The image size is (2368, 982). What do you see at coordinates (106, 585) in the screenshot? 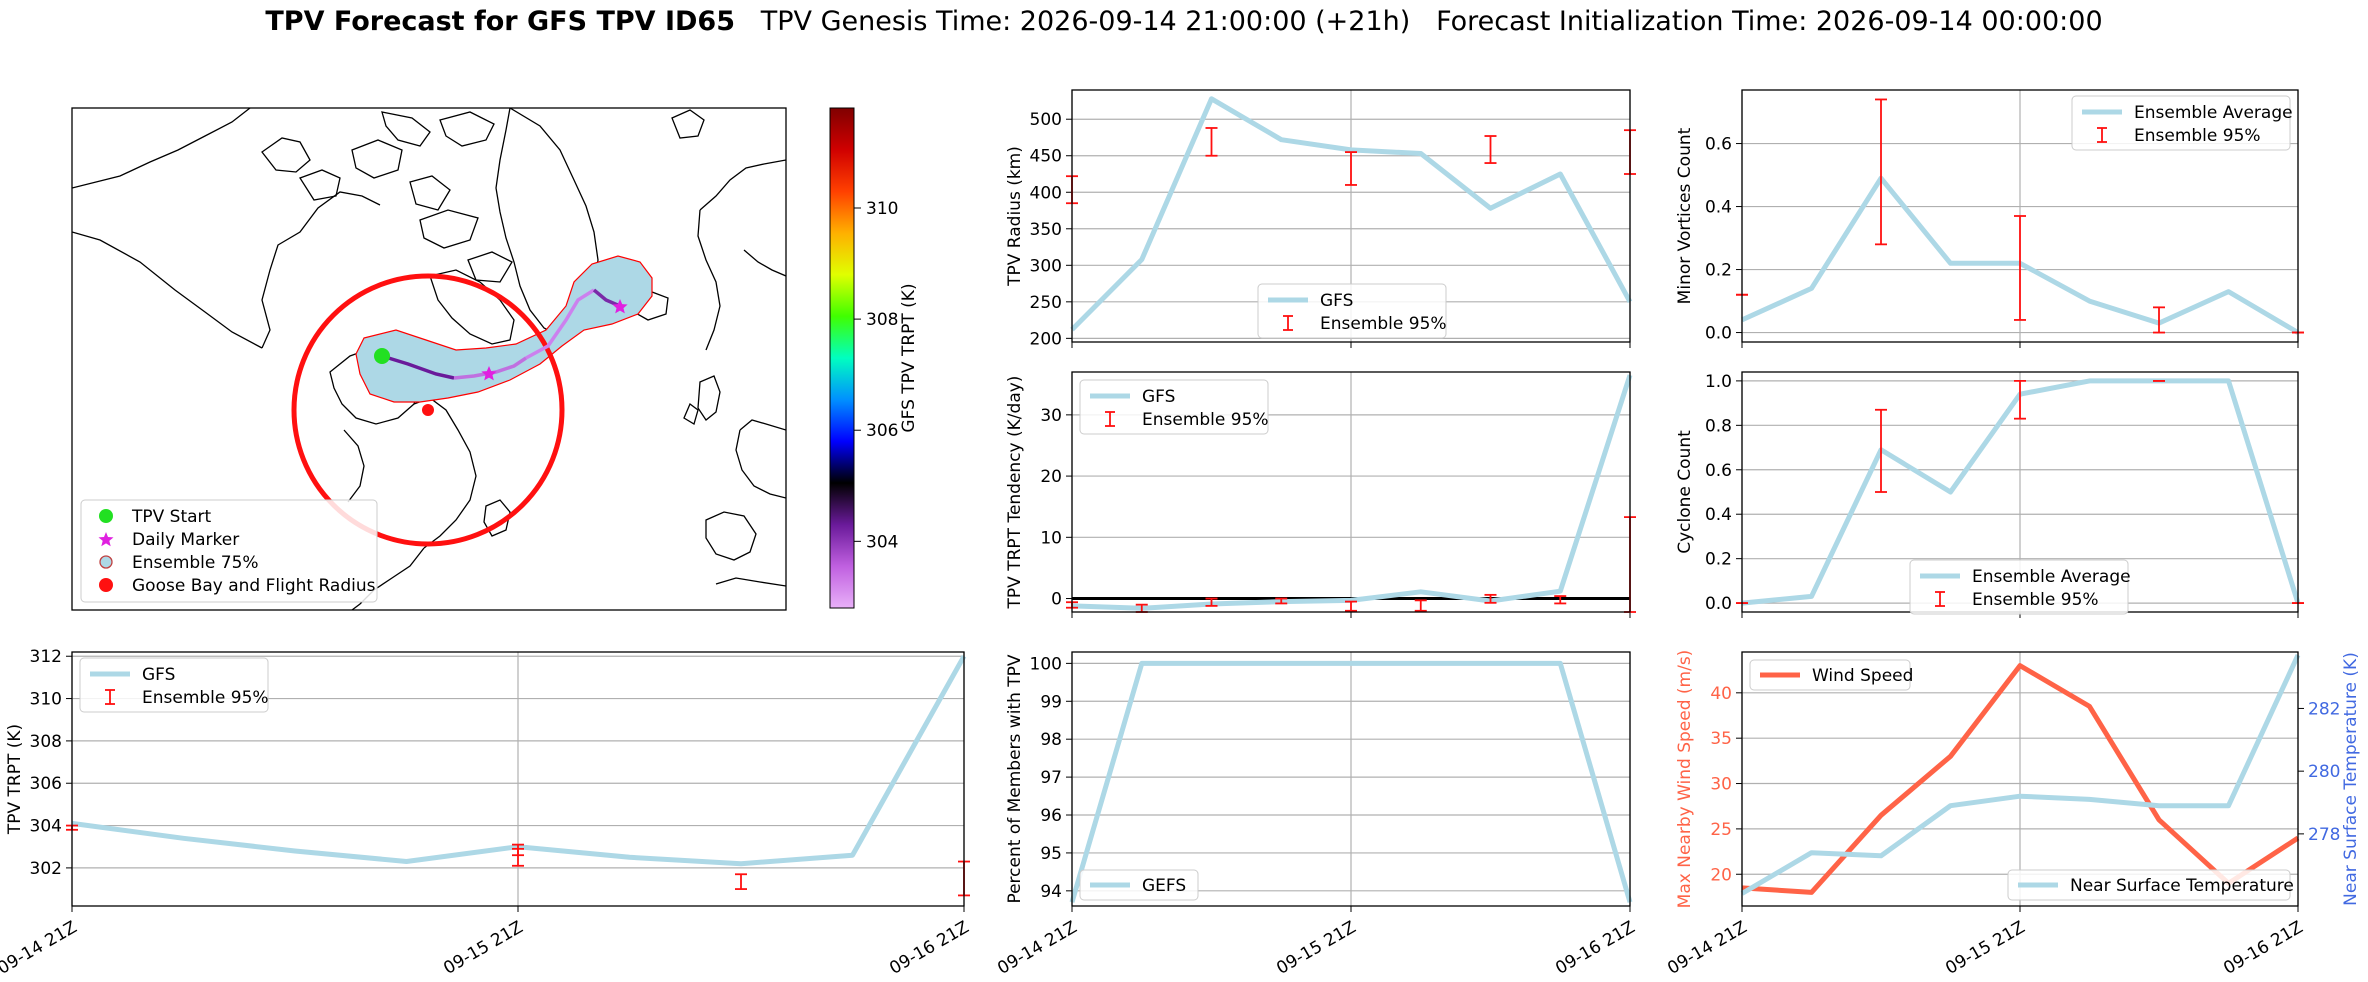
I see `legend-goose-bay-icon` at bounding box center [106, 585].